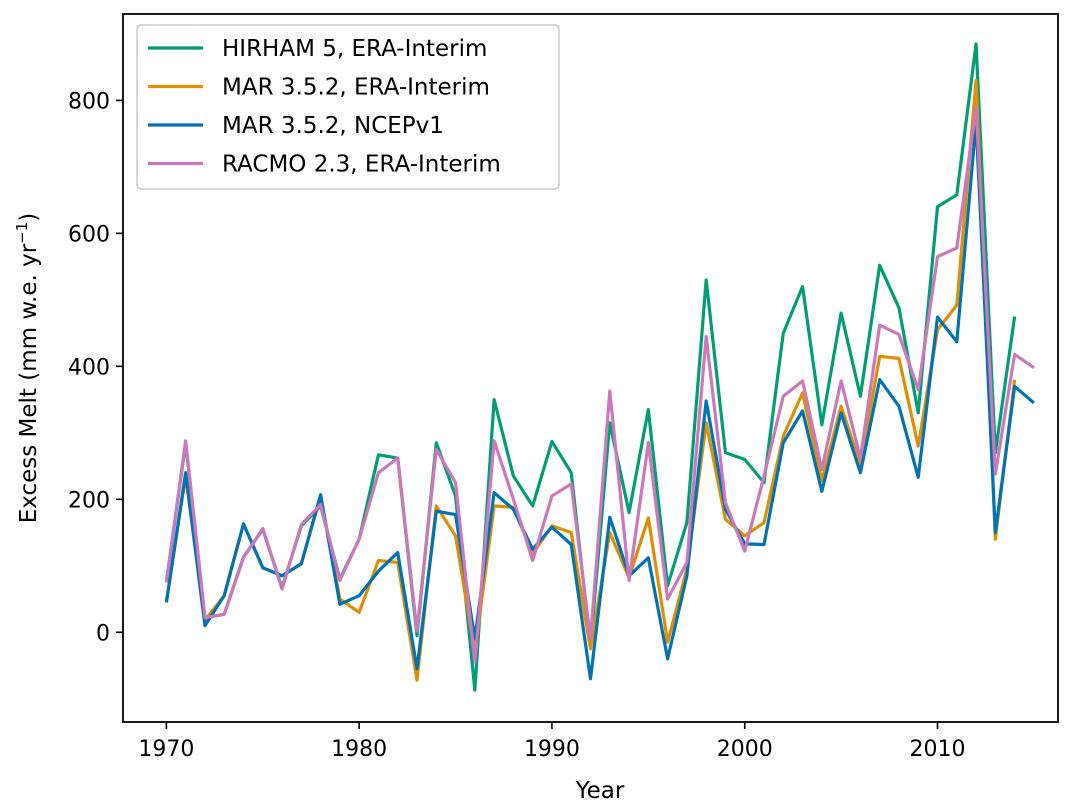  I want to click on legend-label: MAR 3.5.2, ERA-Interim, so click(356, 88).